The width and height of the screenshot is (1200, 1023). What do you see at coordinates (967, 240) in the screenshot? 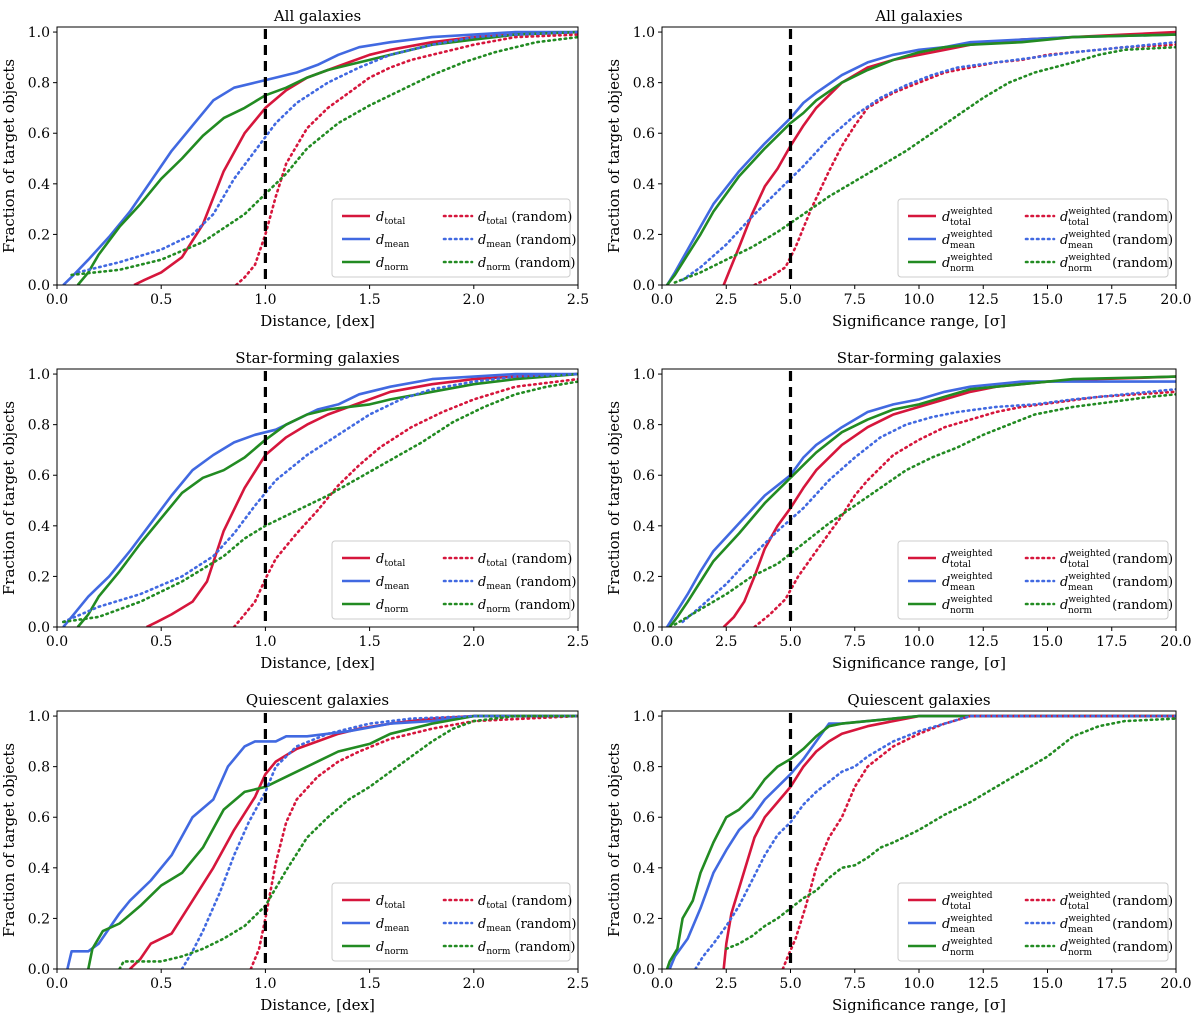
I see `legend-label: dweighted mean` at bounding box center [967, 240].